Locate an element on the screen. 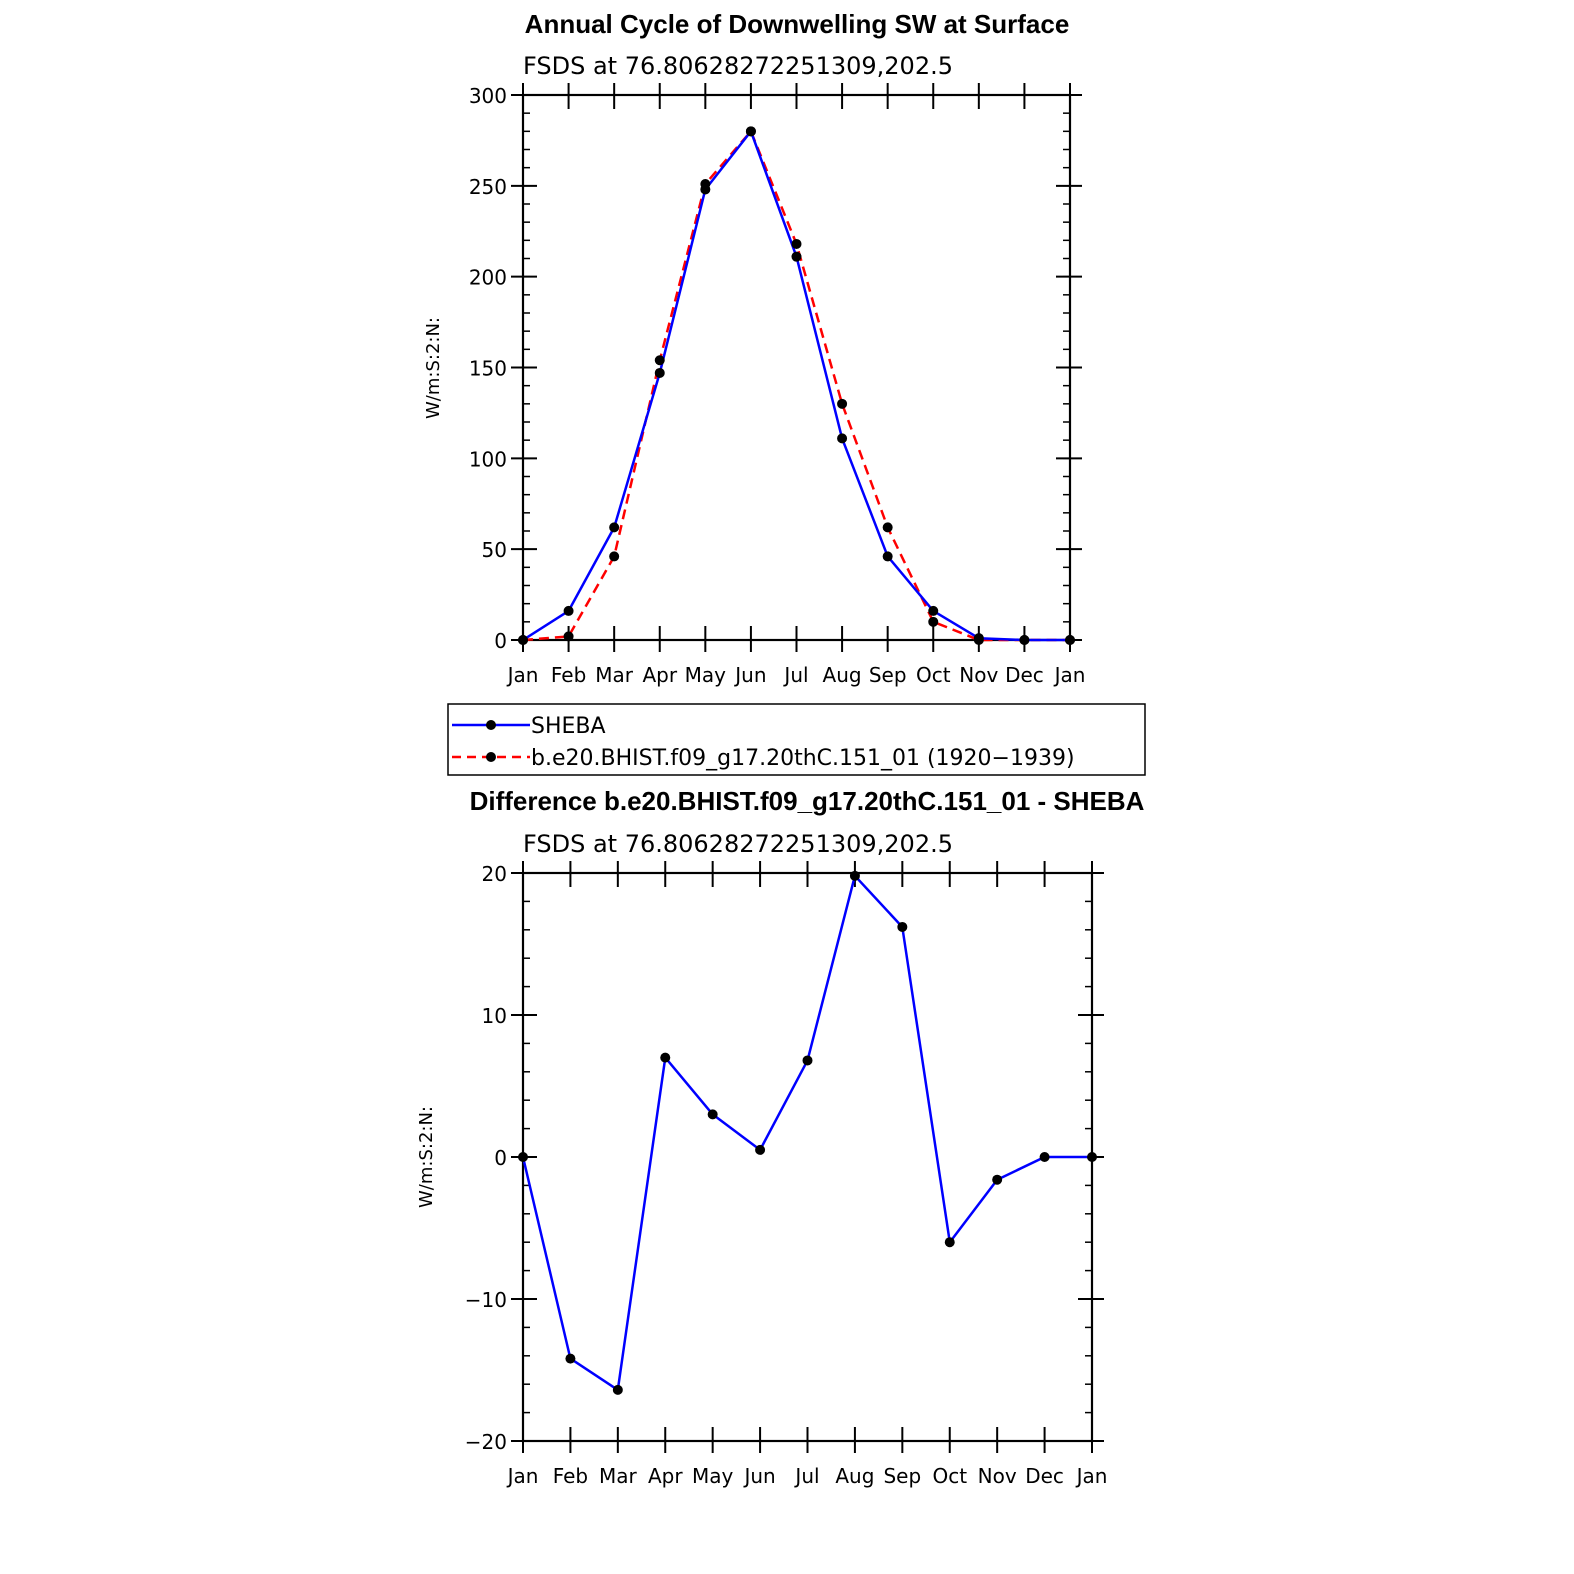  panel-1-ylabel: W/m:S:2:N: is located at coordinates (433, 368).